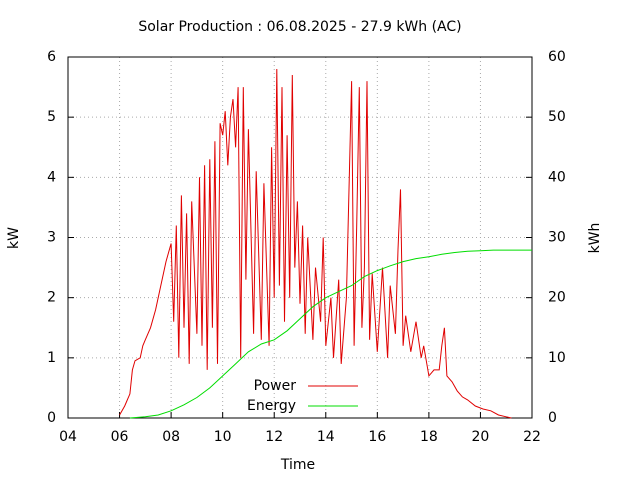 The height and width of the screenshot is (480, 640). What do you see at coordinates (51, 298) in the screenshot?
I see `y-tick-label: 2` at bounding box center [51, 298].